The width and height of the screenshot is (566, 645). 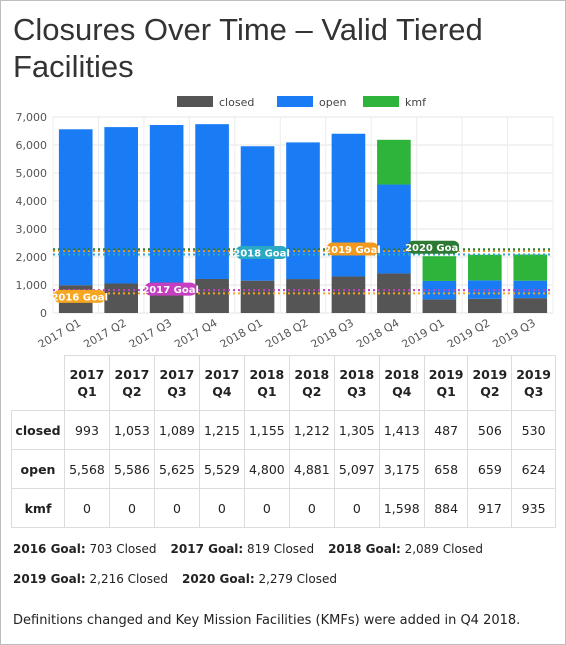 What do you see at coordinates (442, 549) in the screenshot?
I see `goal-item-value: 2,089 Closed` at bounding box center [442, 549].